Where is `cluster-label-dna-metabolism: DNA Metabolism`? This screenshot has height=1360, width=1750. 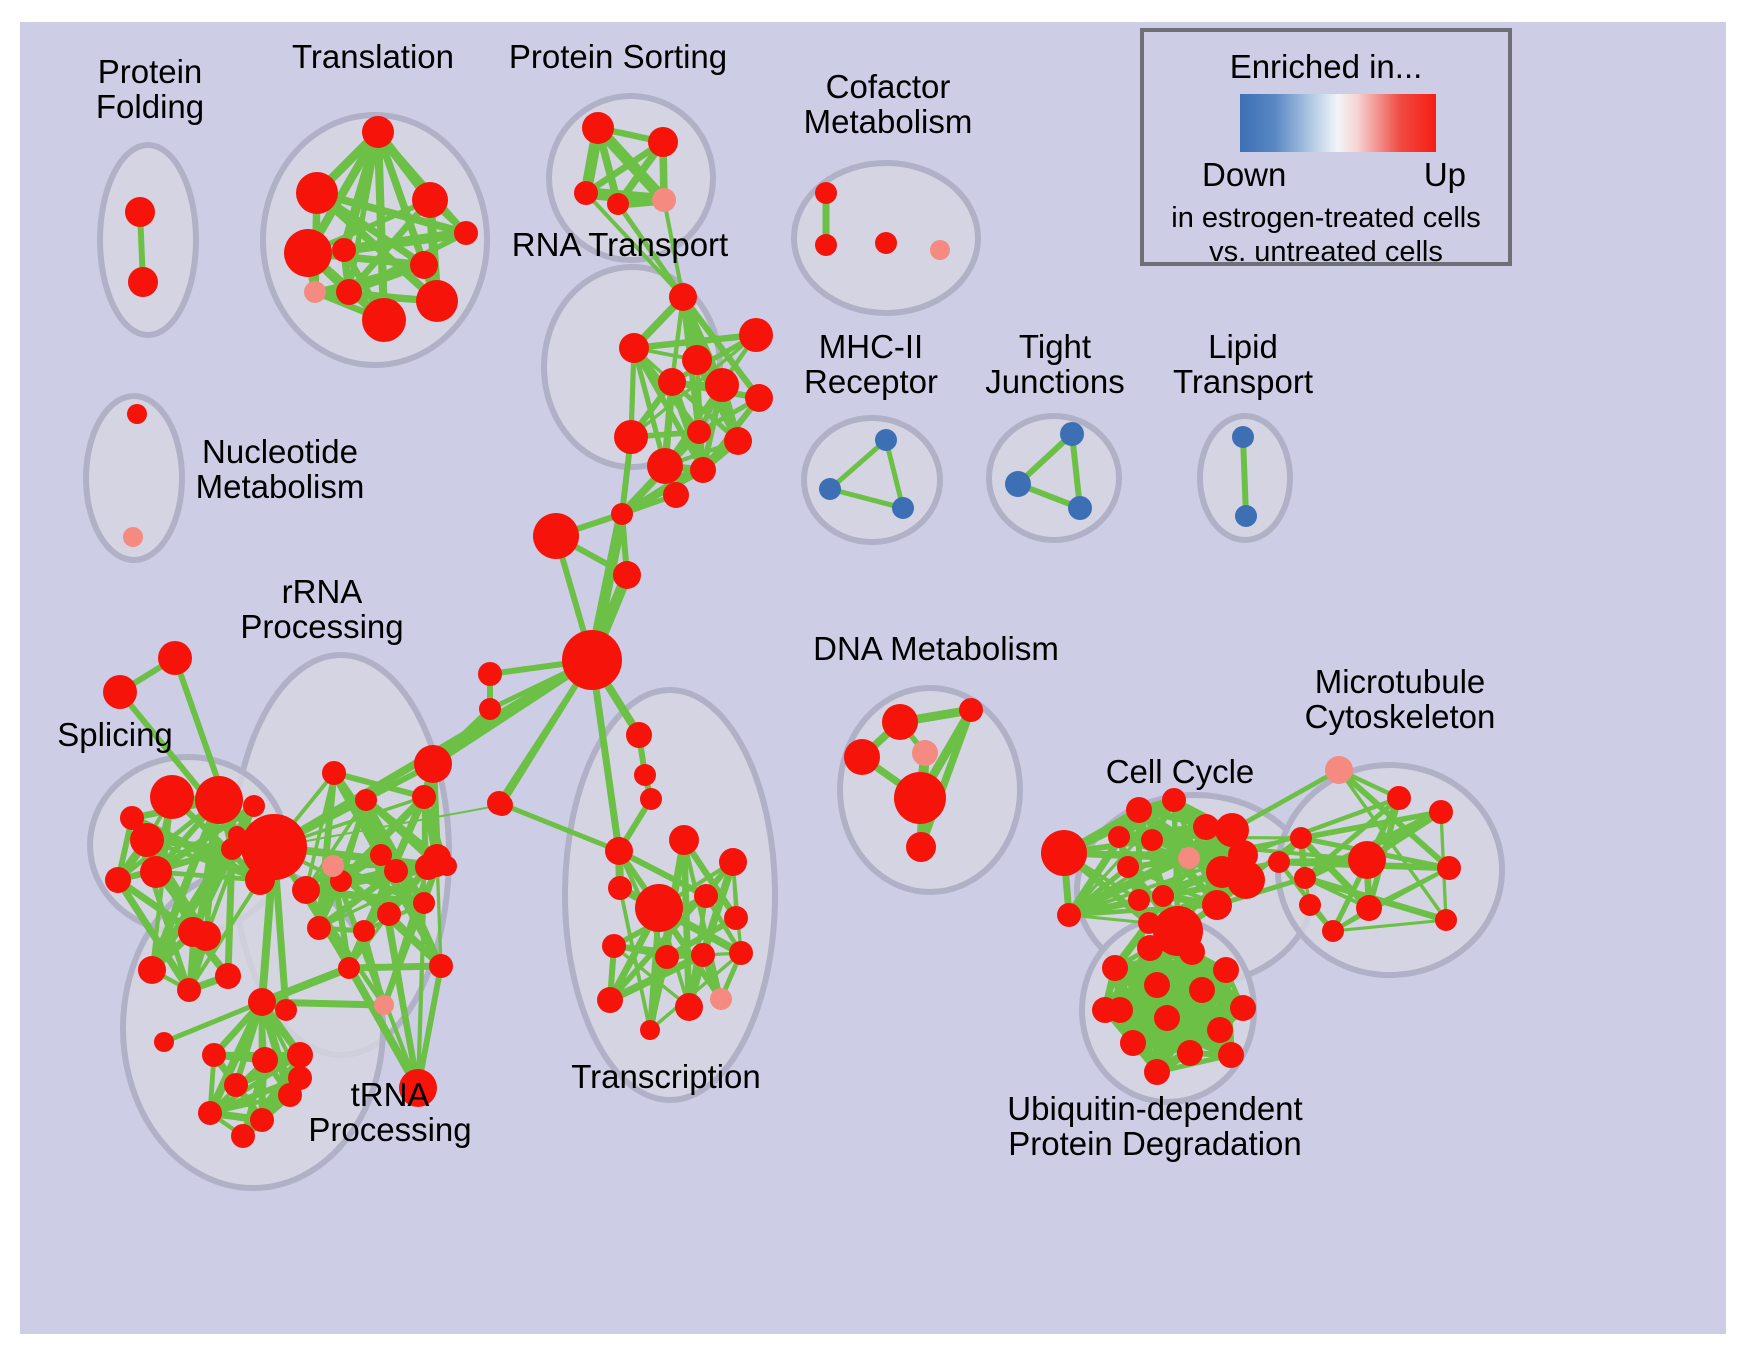
cluster-label-dna-metabolism: DNA Metabolism is located at coordinates (936, 648).